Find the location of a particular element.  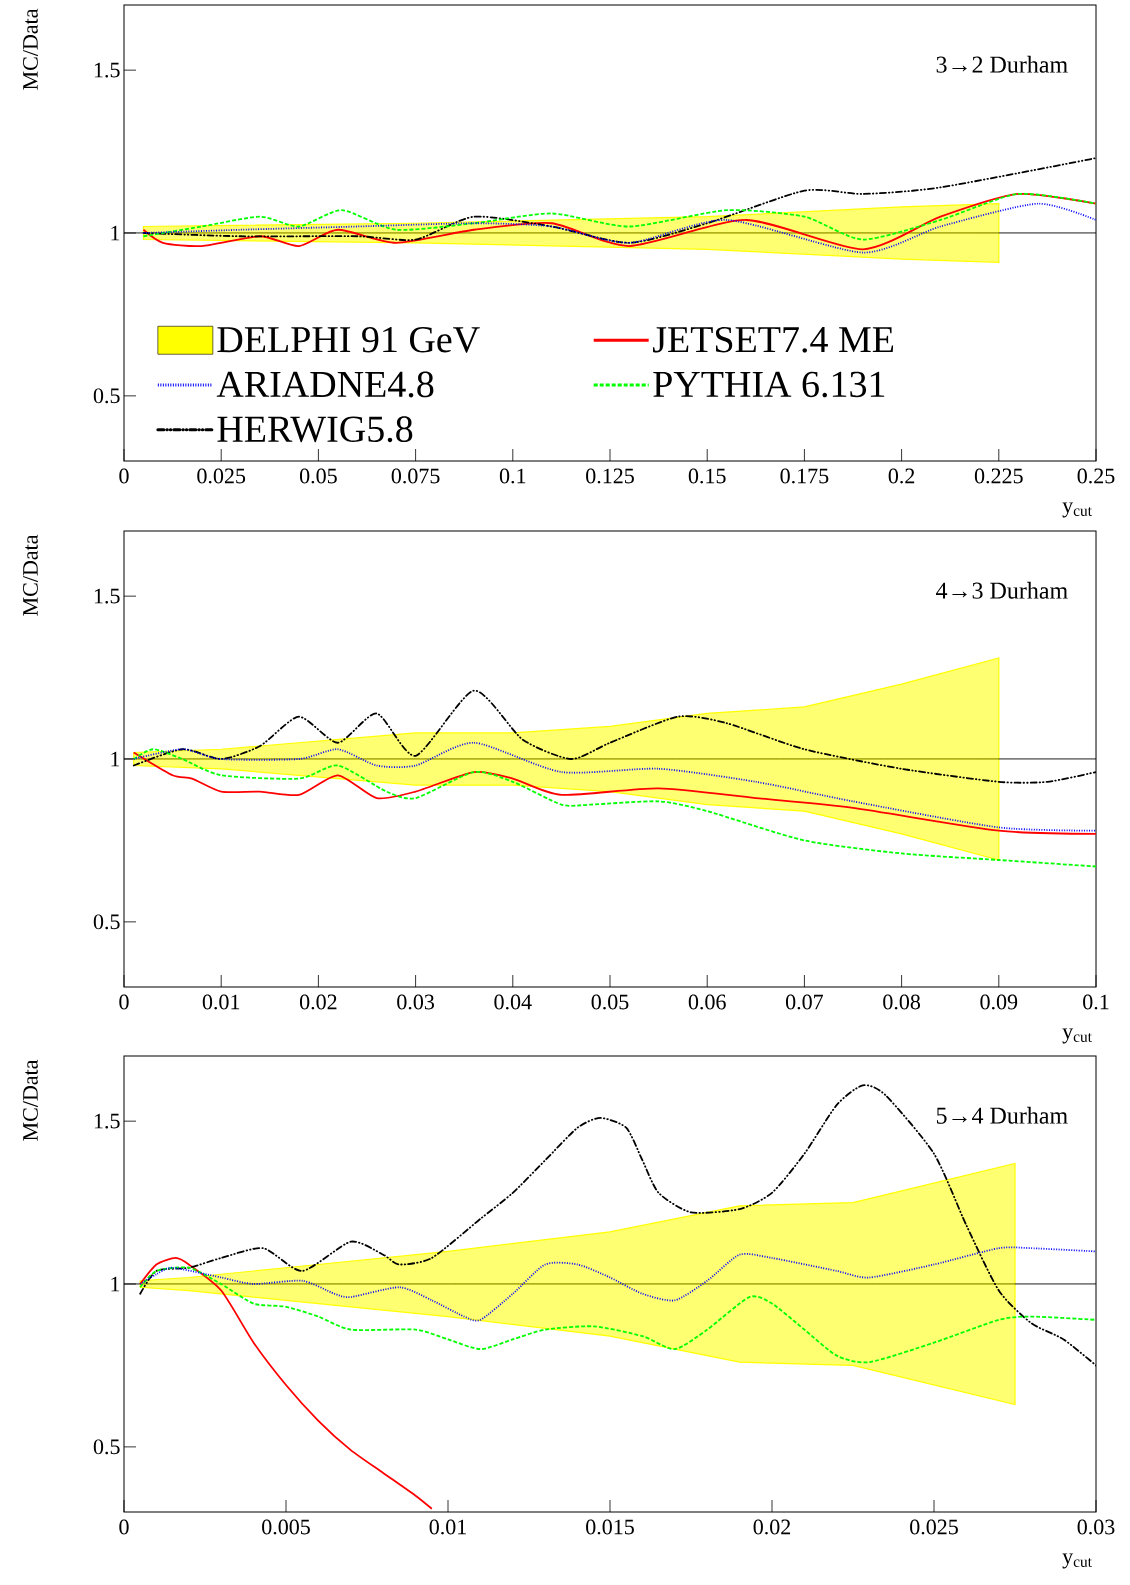

x-tick-label: 0.07 is located at coordinates (804, 1002).